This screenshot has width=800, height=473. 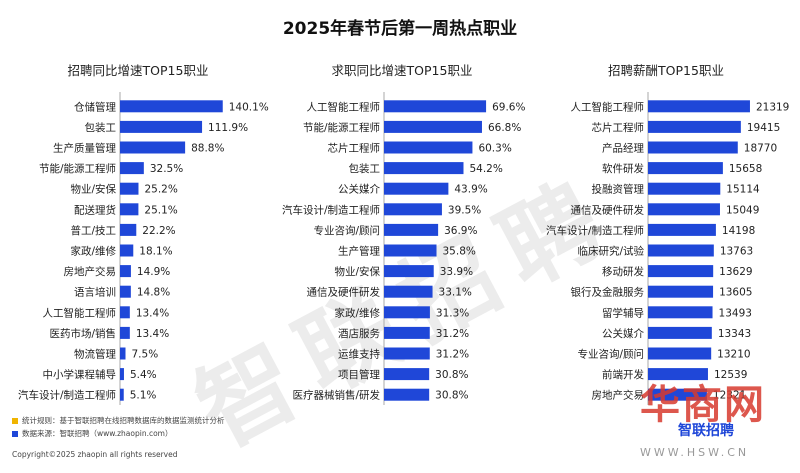 What do you see at coordinates (456, 272) in the screenshot?
I see `value-label: 33.9%` at bounding box center [456, 272].